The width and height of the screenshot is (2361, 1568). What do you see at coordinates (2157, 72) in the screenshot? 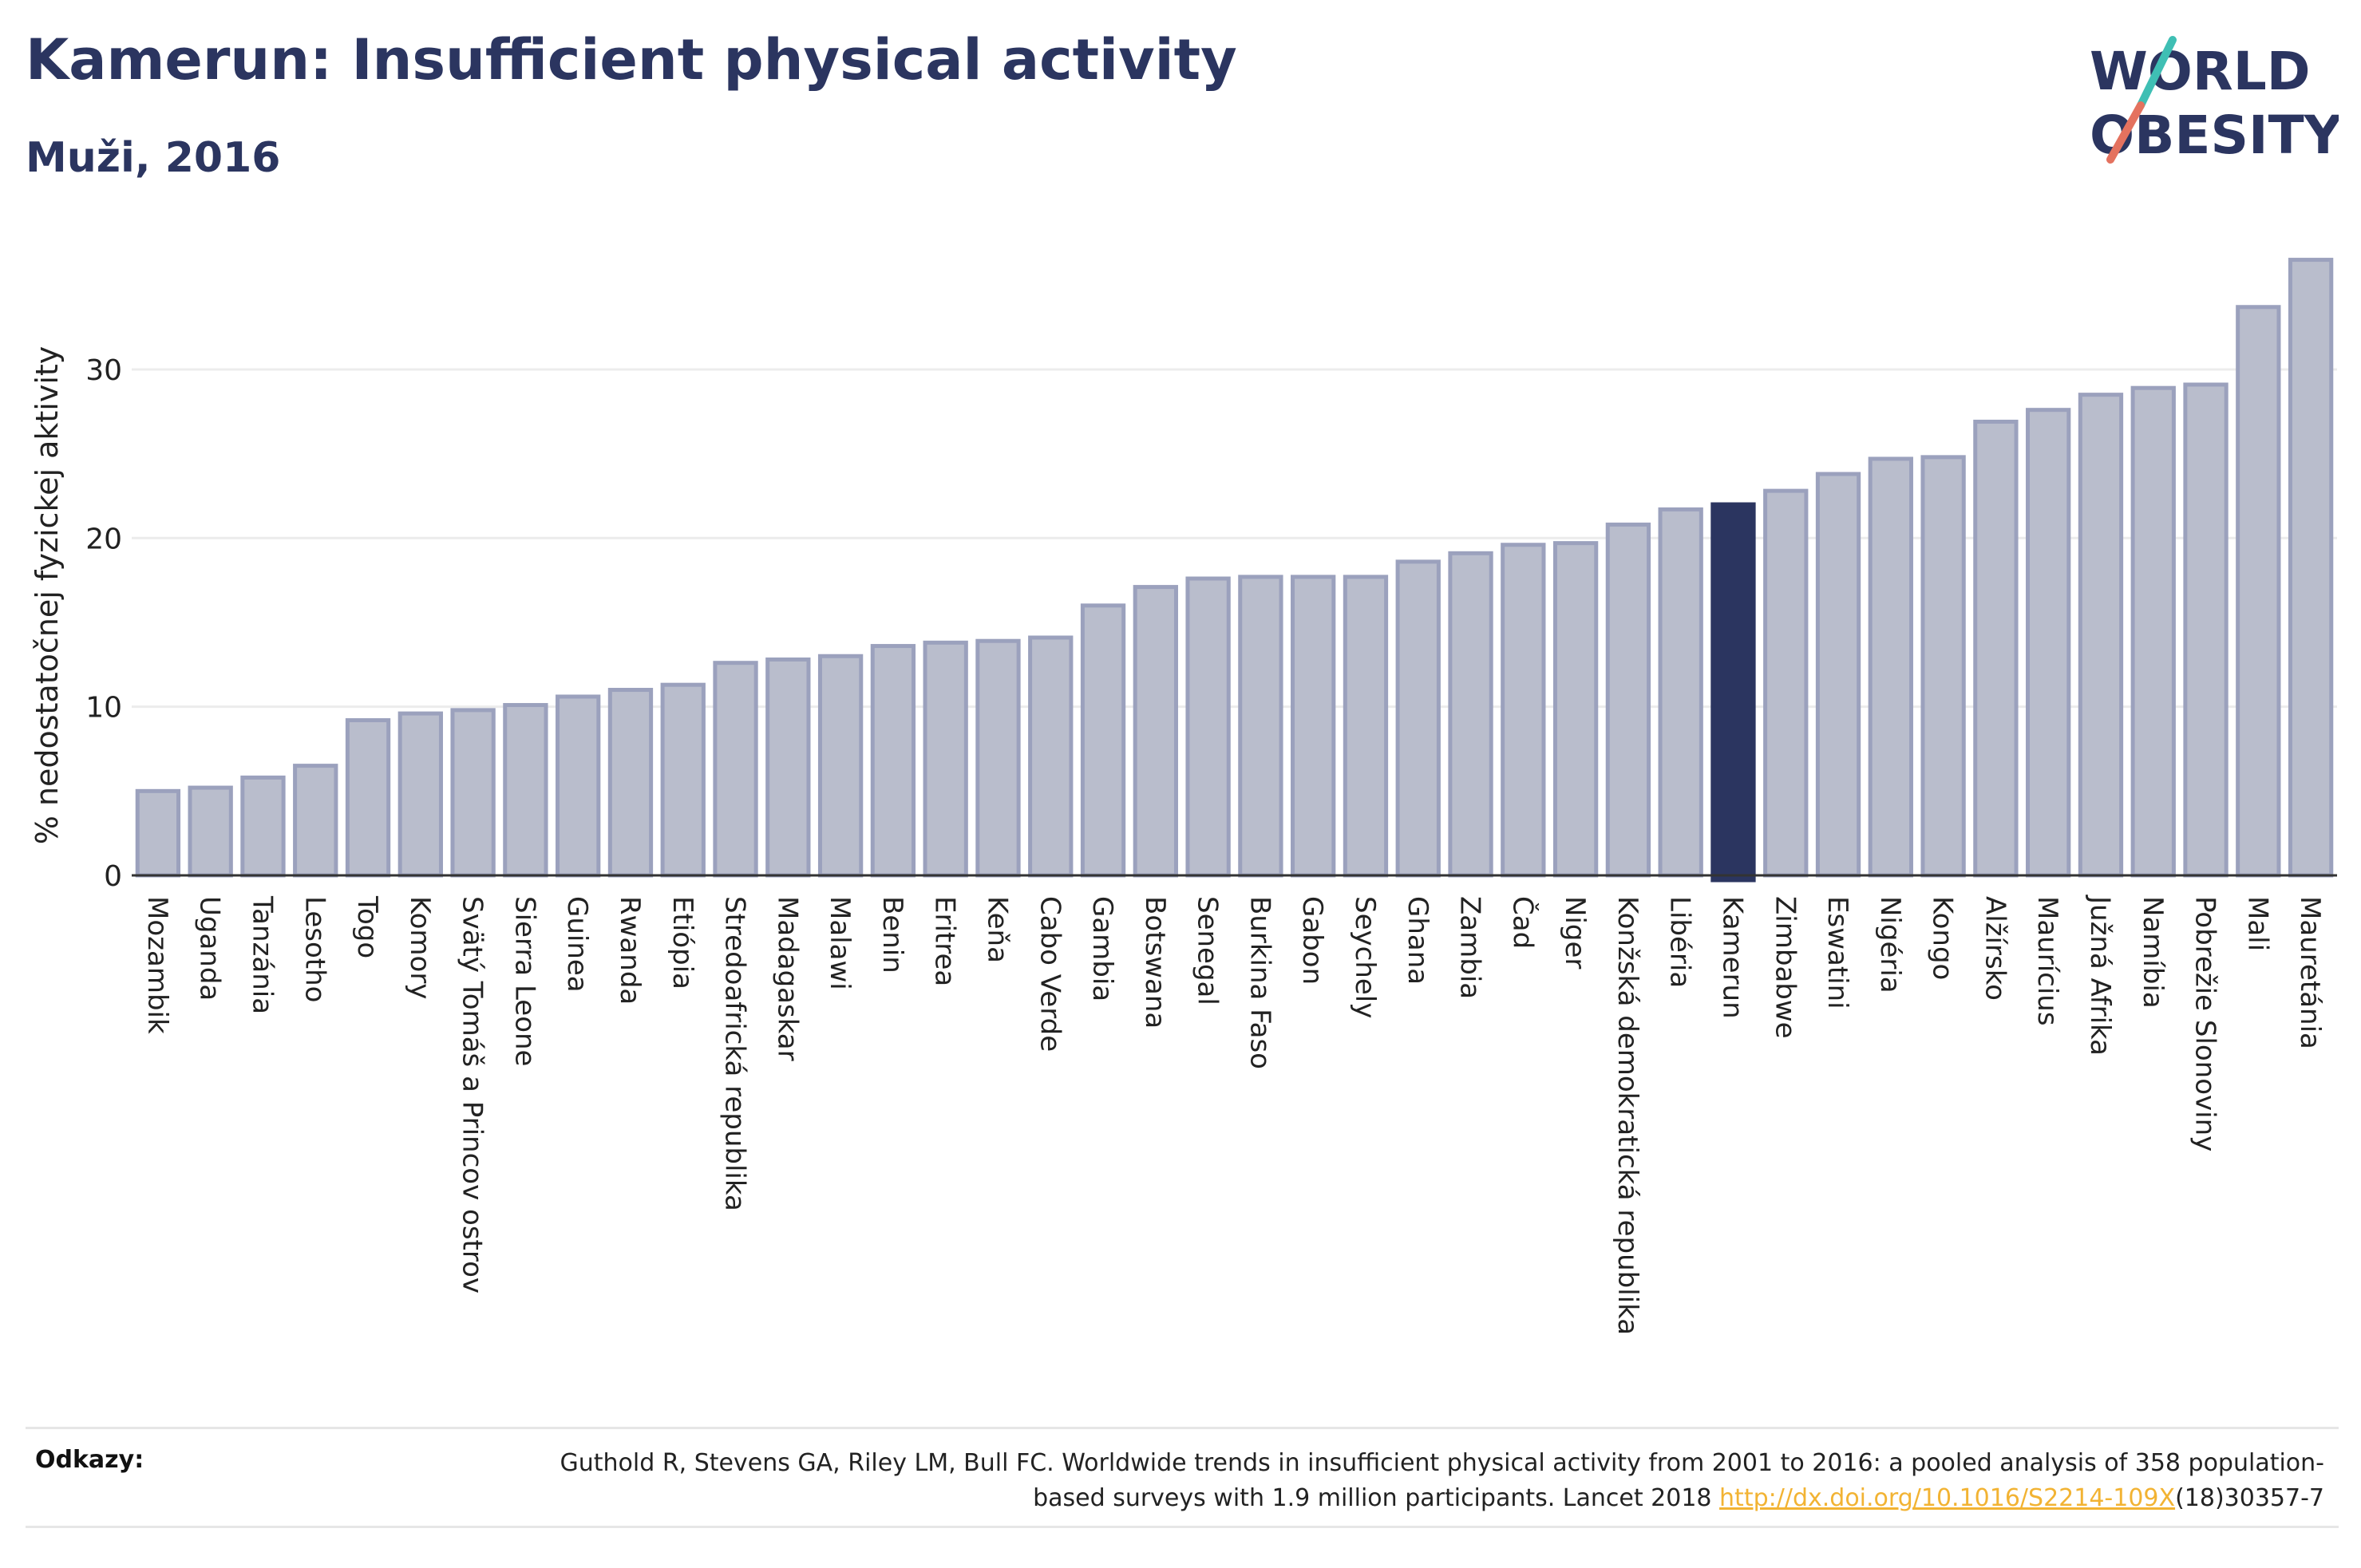
I see `logo-slash-teal` at bounding box center [2157, 72].